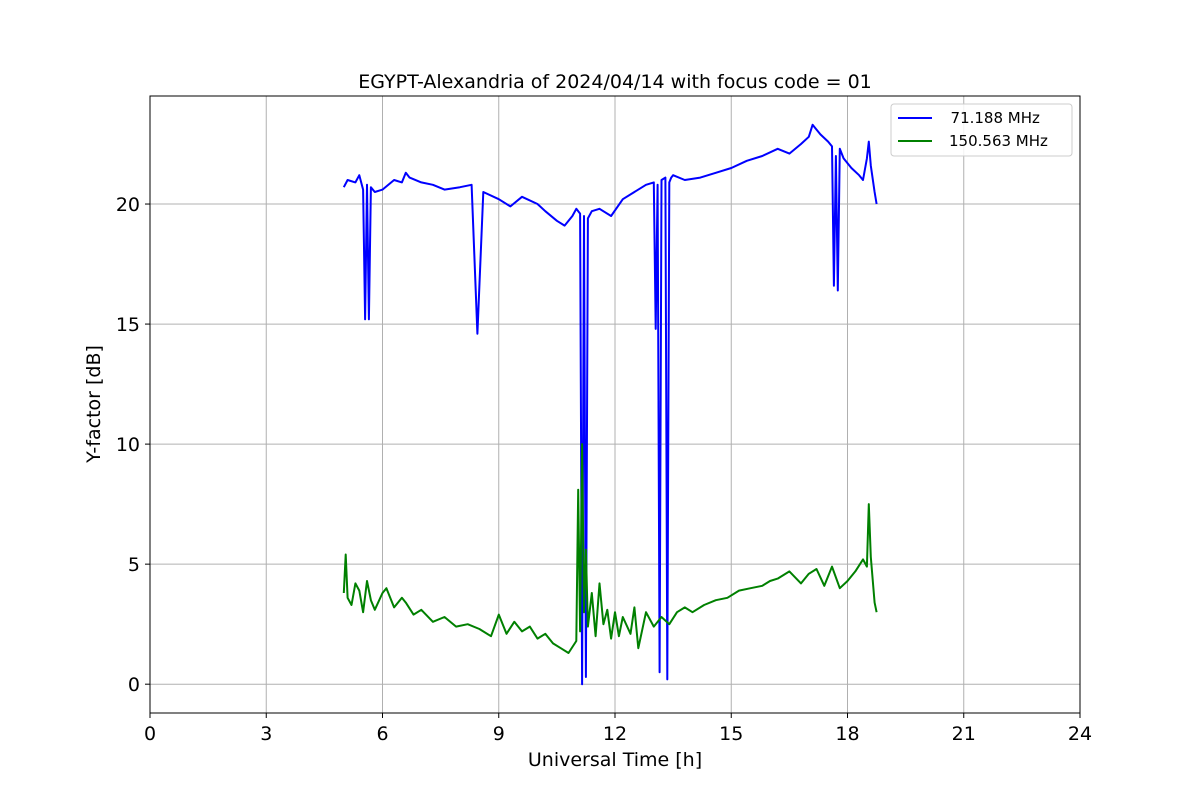 This screenshot has width=1200, height=800. What do you see at coordinates (499, 734) in the screenshot?
I see `x-tick-label-3: 9` at bounding box center [499, 734].